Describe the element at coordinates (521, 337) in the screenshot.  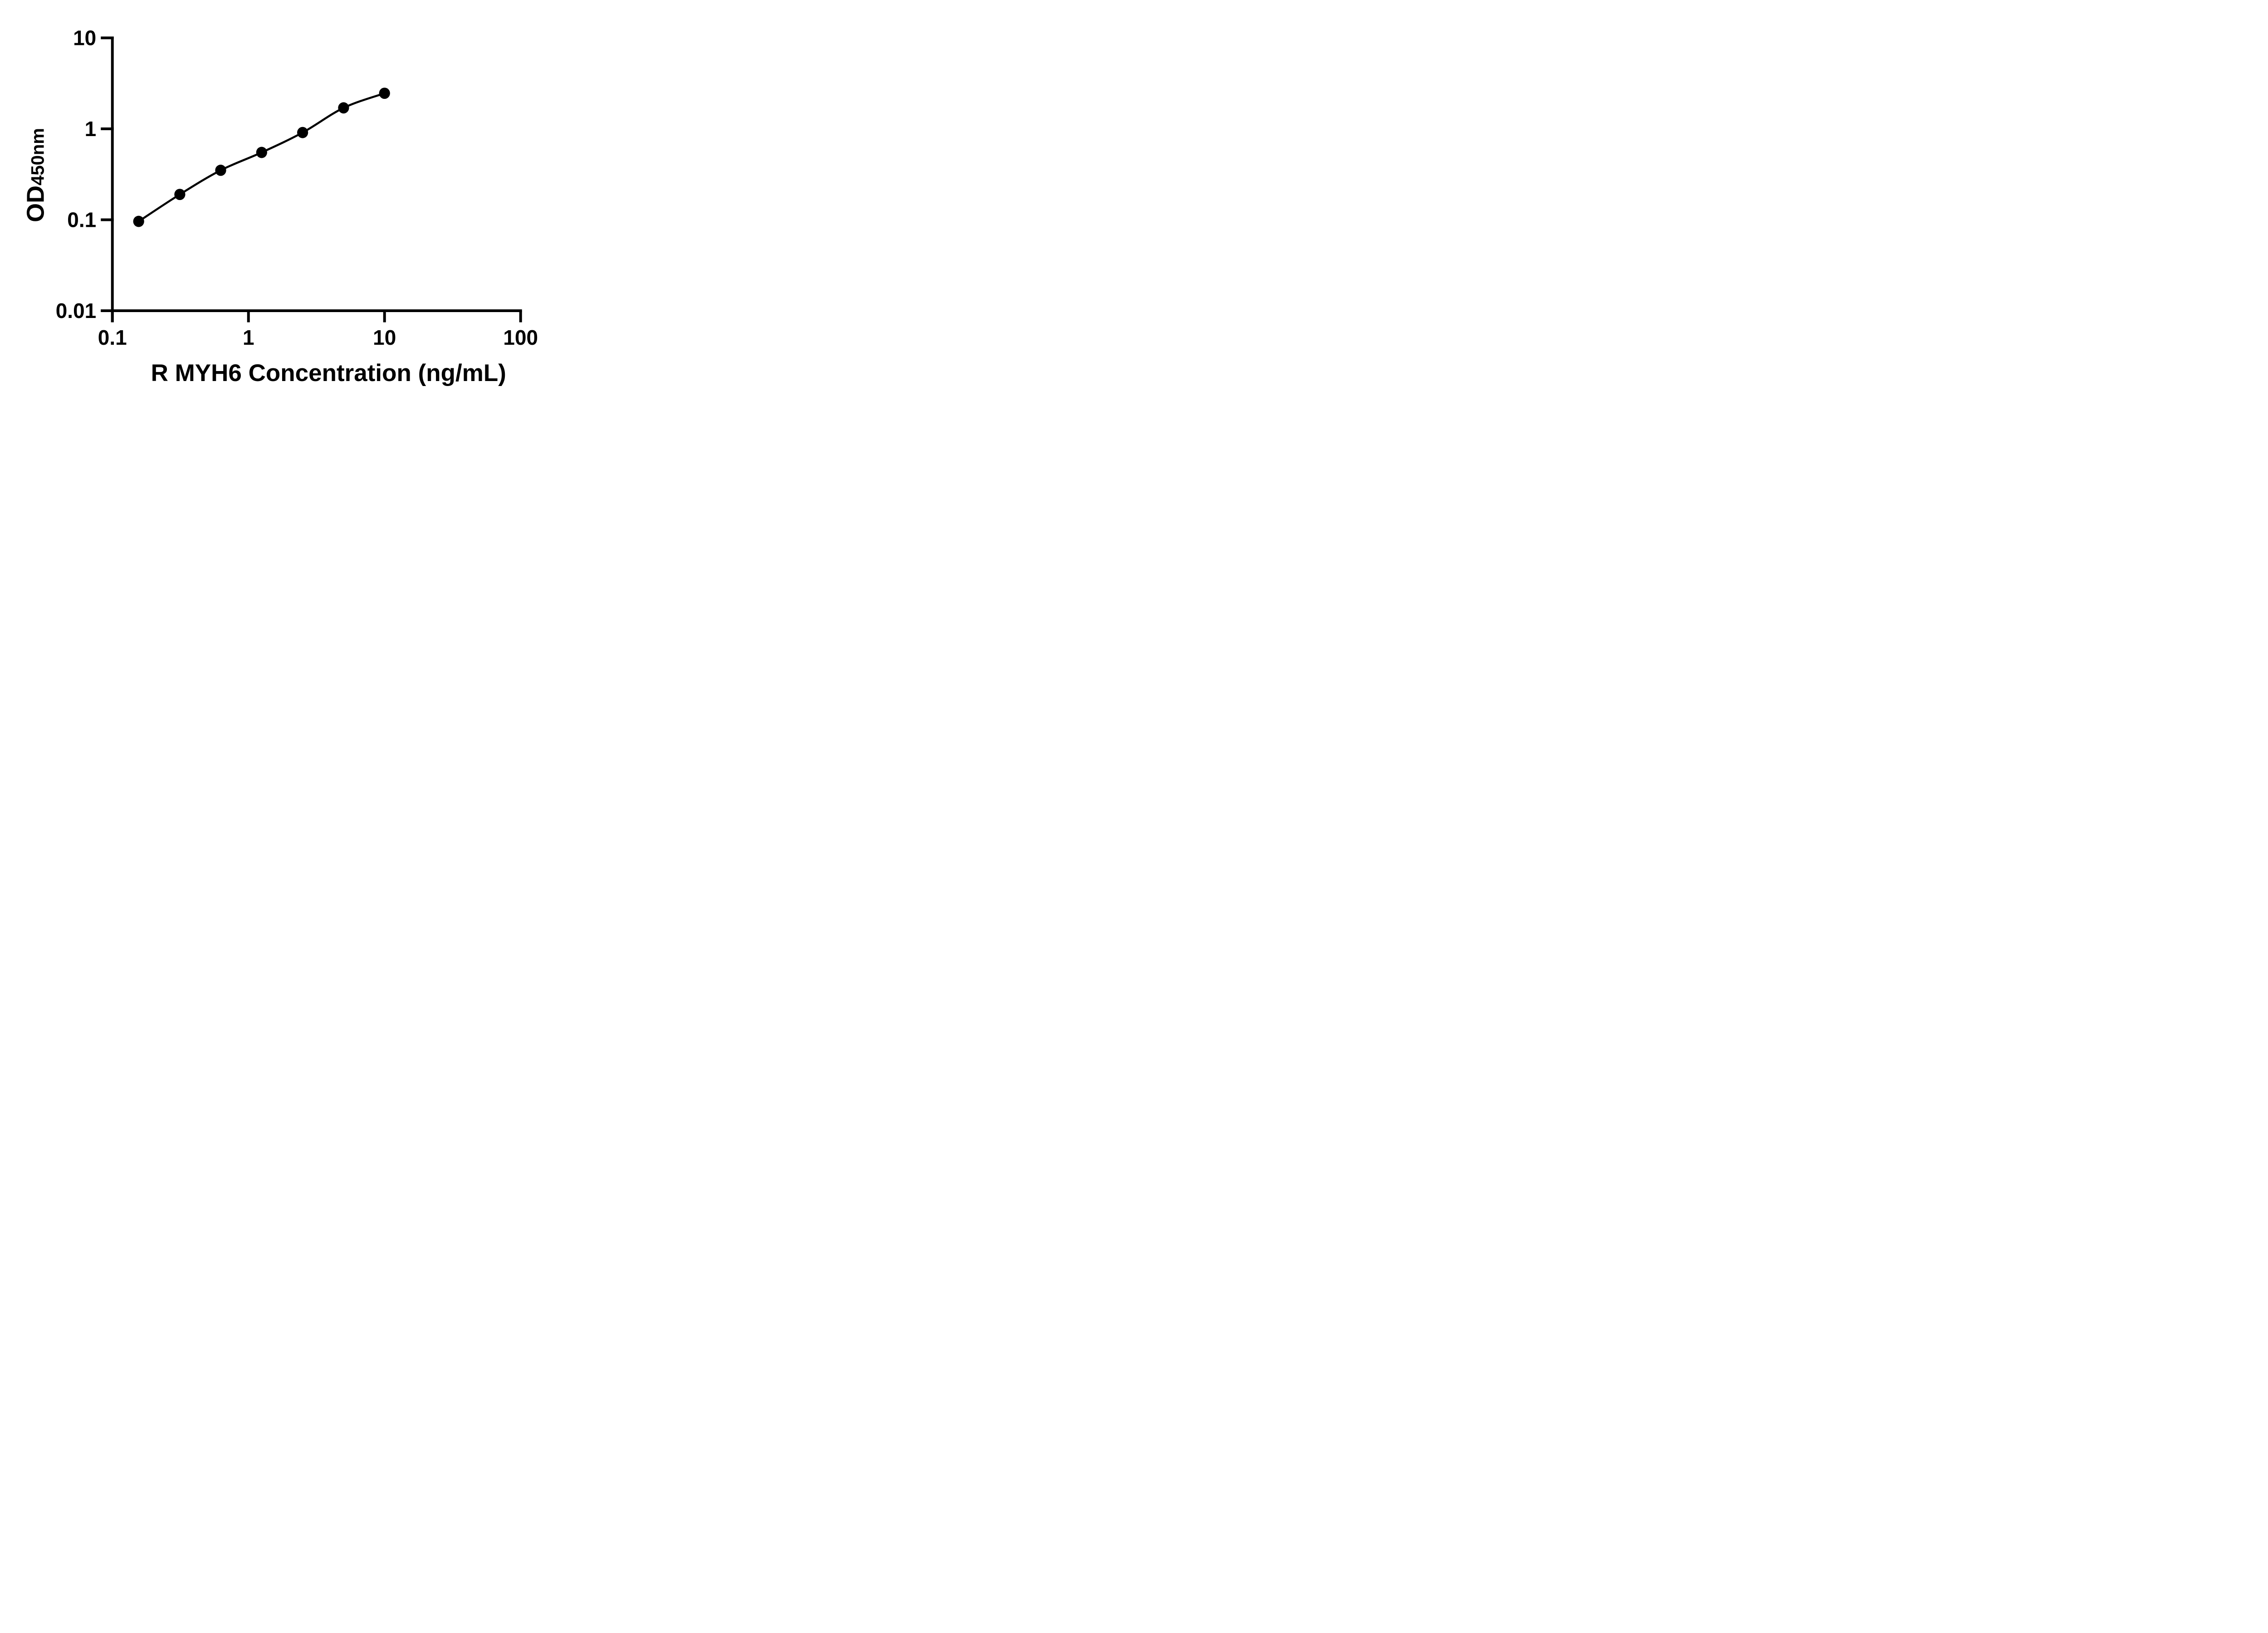
I see `x-tick-label: 100` at that location.